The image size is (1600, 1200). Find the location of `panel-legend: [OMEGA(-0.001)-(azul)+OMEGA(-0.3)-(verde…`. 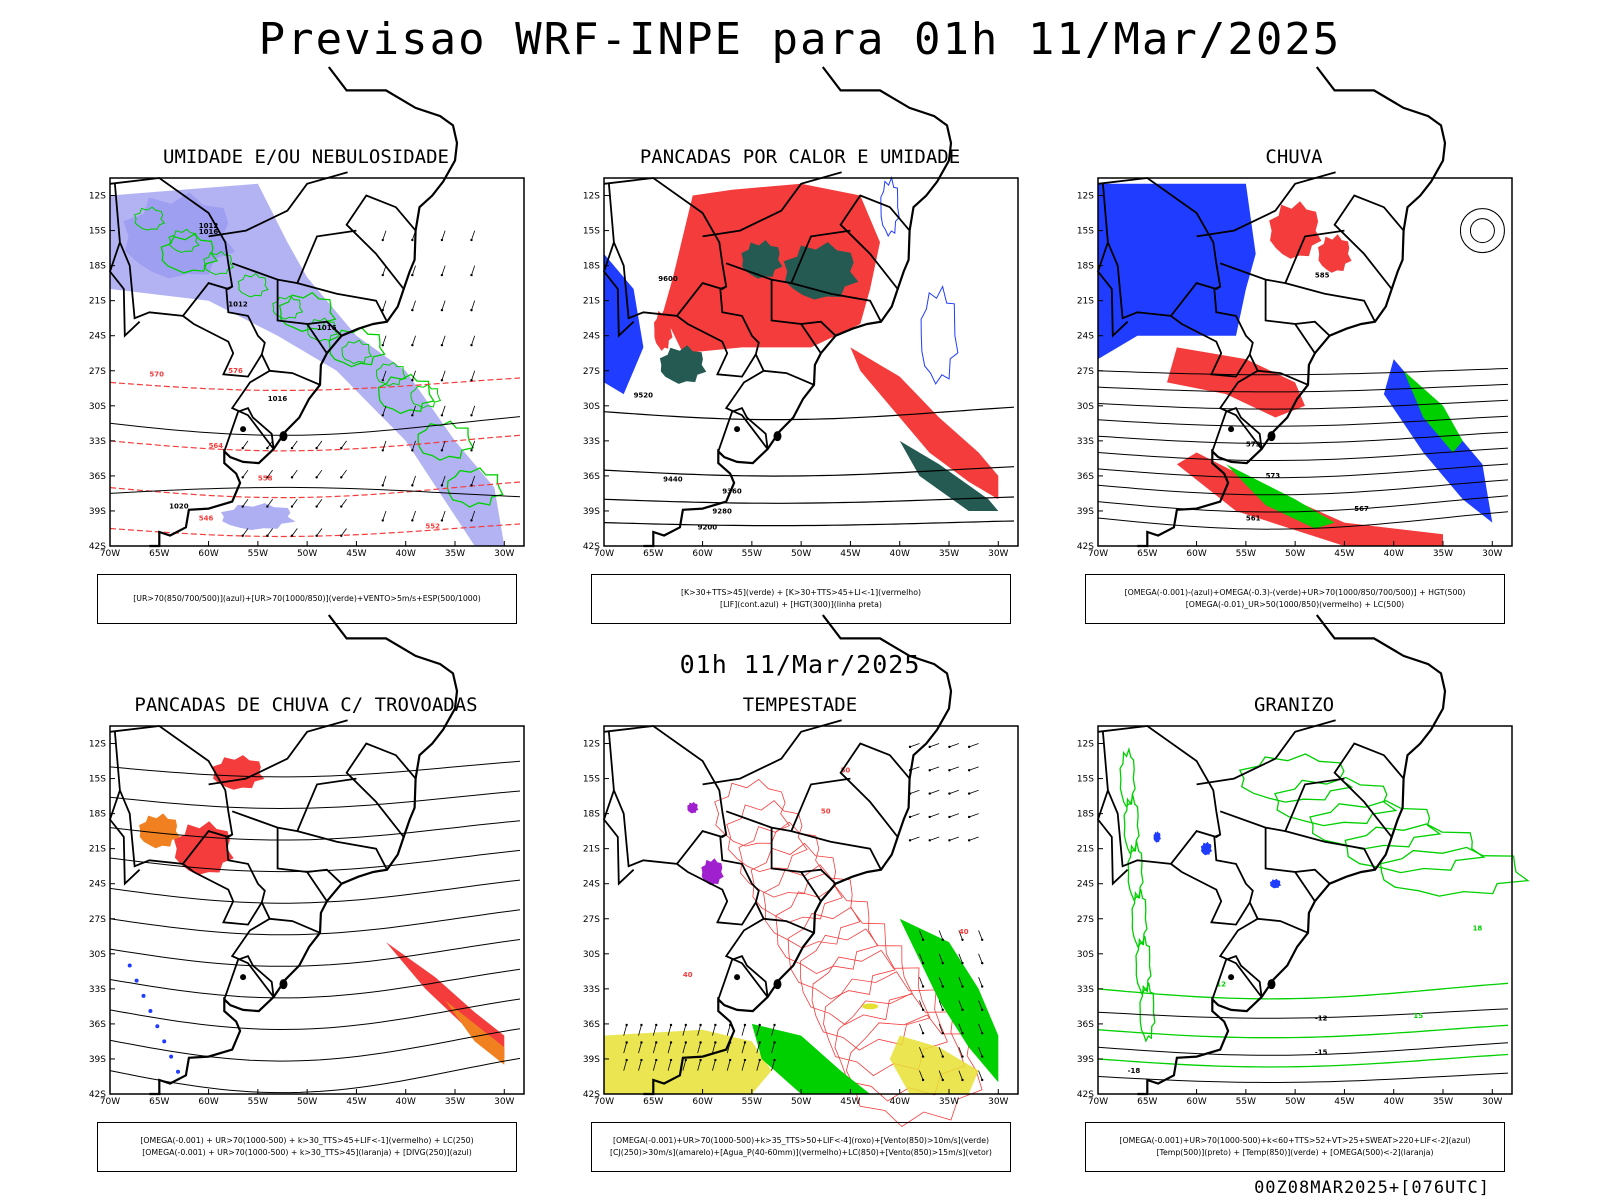

panel-legend: [OMEGA(-0.001)-(azul)+OMEGA(-0.3)-(verde… is located at coordinates (1295, 599).